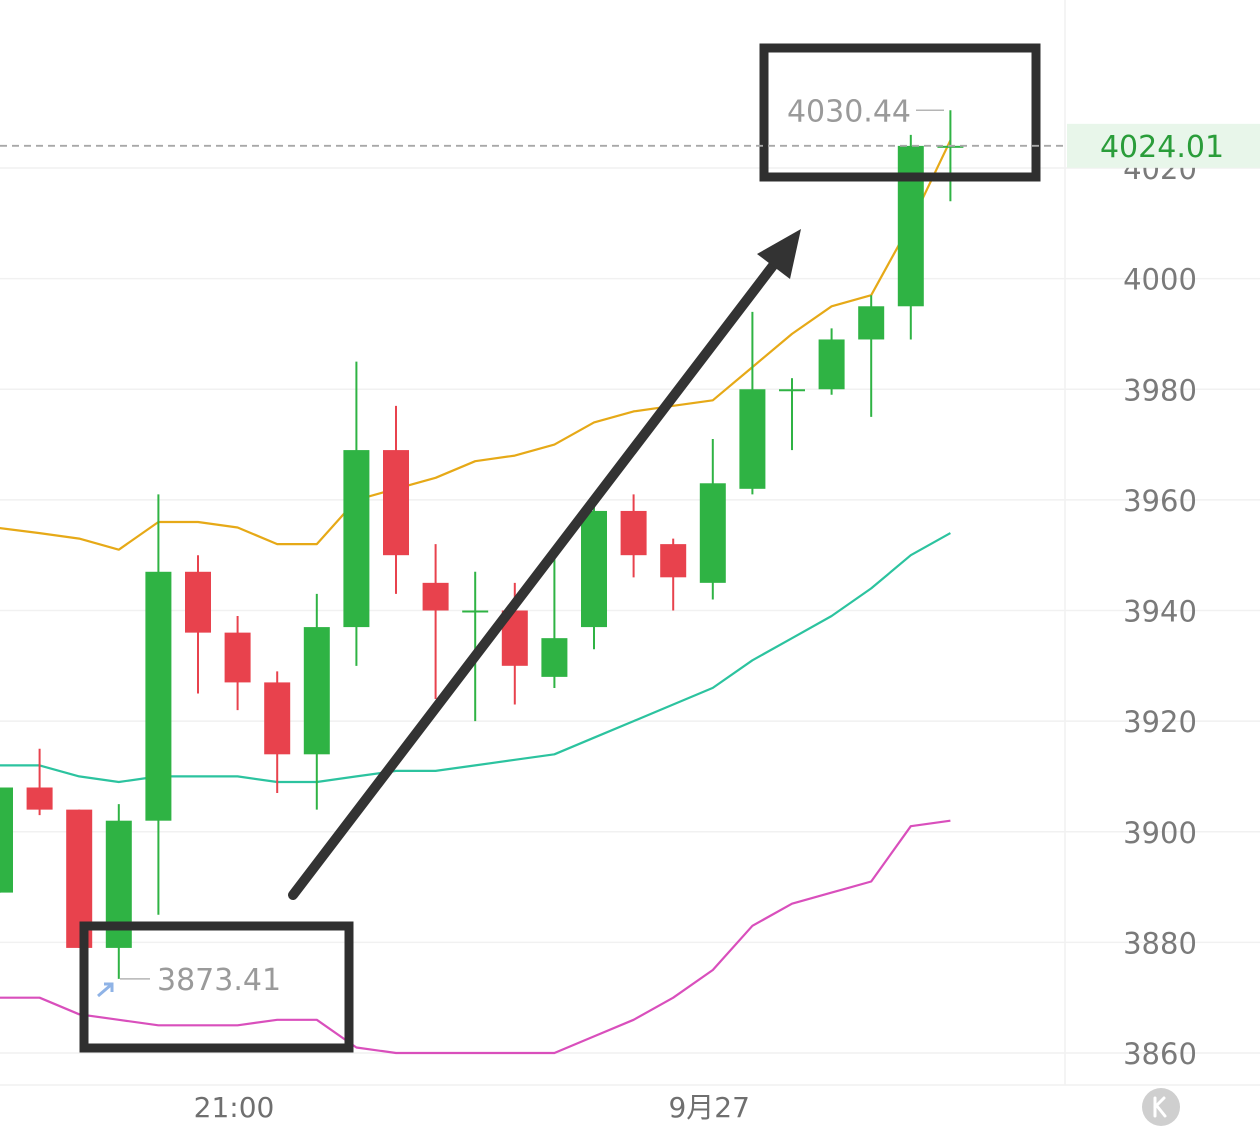 The image size is (1260, 1130). I want to click on y-tick-label: 3900, so click(1160, 833).